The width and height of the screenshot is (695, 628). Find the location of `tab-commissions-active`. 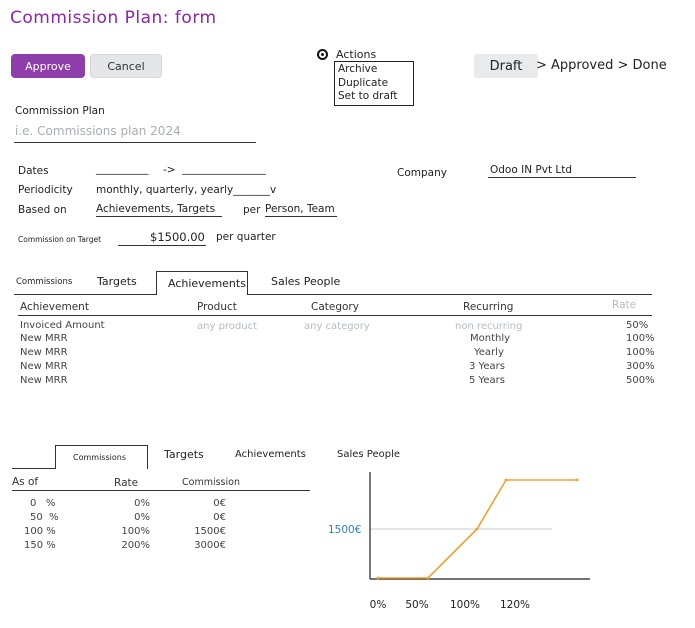

tab-commissions-active is located at coordinates (101, 457).